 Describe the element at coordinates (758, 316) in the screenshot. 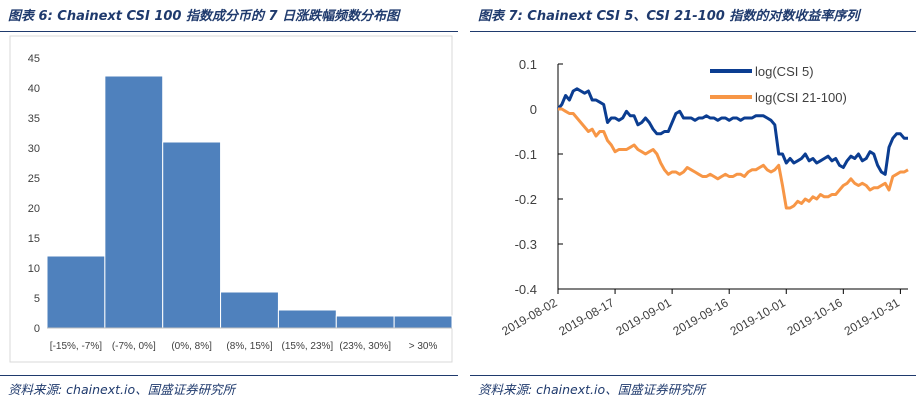

I see `x-tick-label: 2019-10-01` at that location.